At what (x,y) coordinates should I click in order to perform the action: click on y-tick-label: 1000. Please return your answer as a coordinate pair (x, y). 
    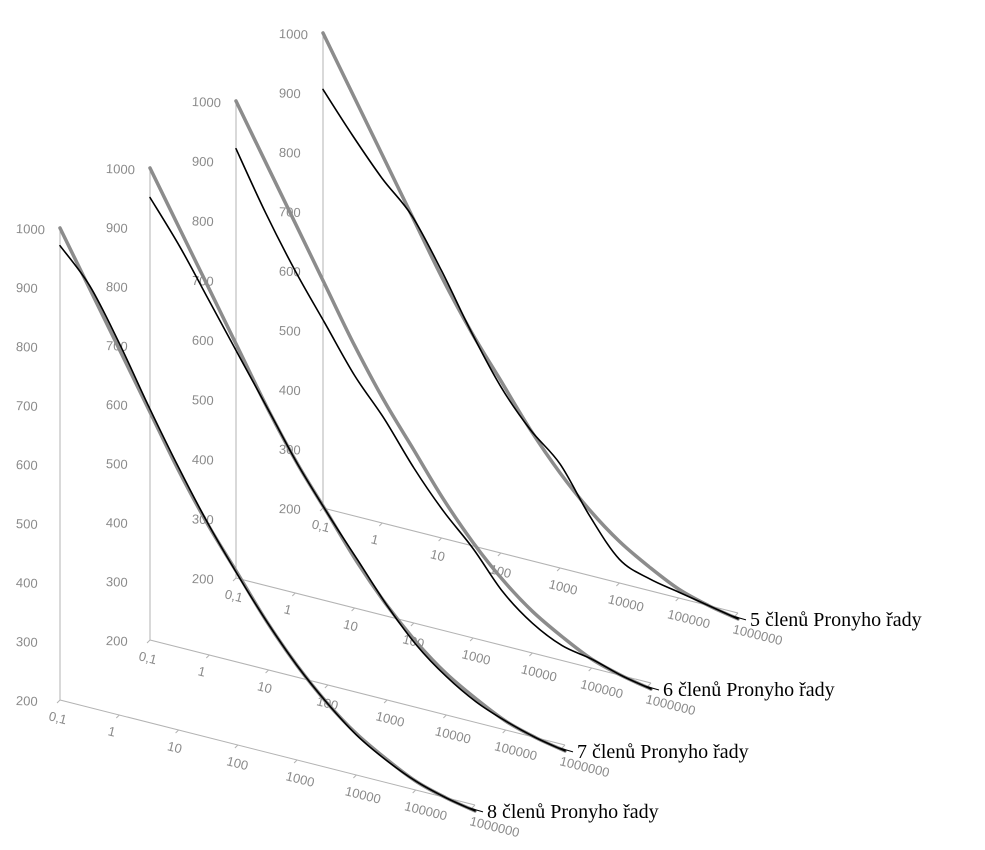
    Looking at the image, I should click on (121, 169).